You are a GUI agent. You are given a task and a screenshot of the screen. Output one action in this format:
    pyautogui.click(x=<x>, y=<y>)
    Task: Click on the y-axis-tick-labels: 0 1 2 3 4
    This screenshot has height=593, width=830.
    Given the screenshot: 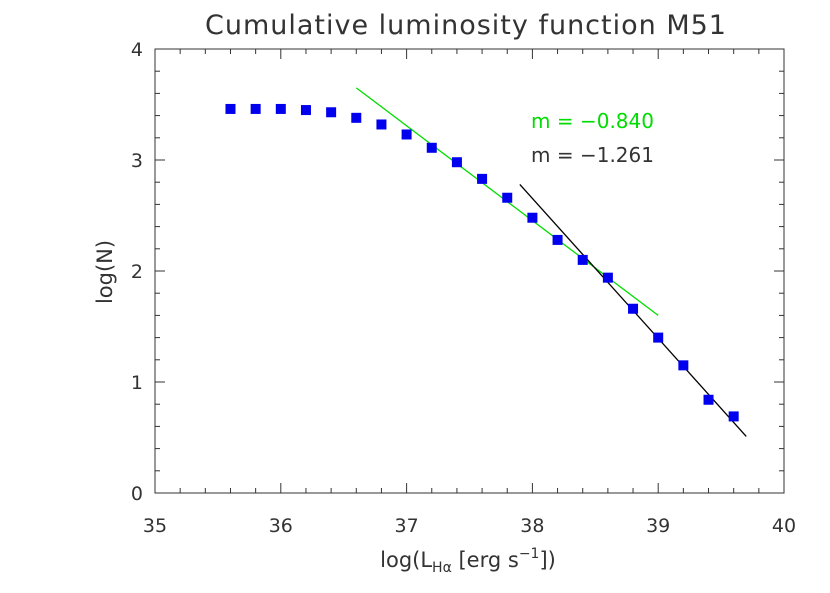 What is the action you would take?
    pyautogui.click(x=137, y=272)
    